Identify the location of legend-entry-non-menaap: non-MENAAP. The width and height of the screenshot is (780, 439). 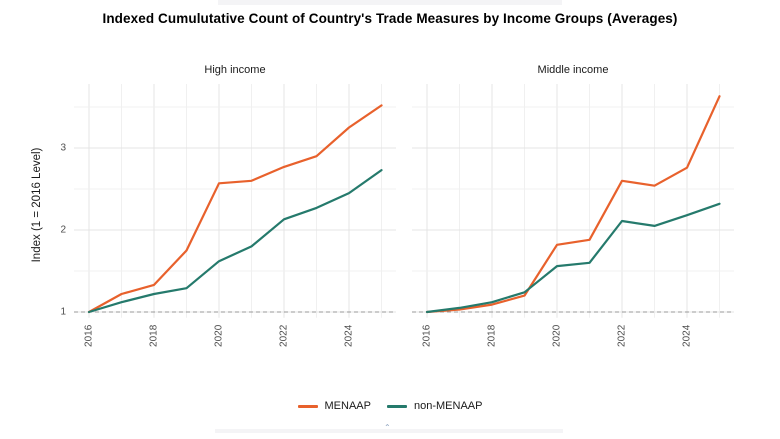
(434, 406).